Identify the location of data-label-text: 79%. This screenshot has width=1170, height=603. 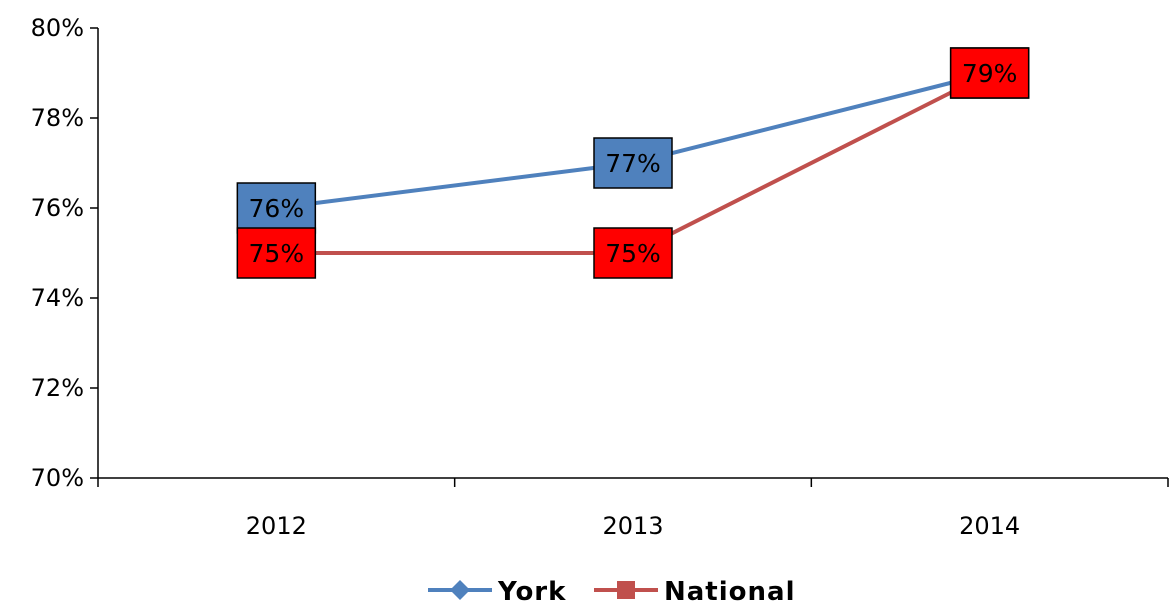
(990, 73).